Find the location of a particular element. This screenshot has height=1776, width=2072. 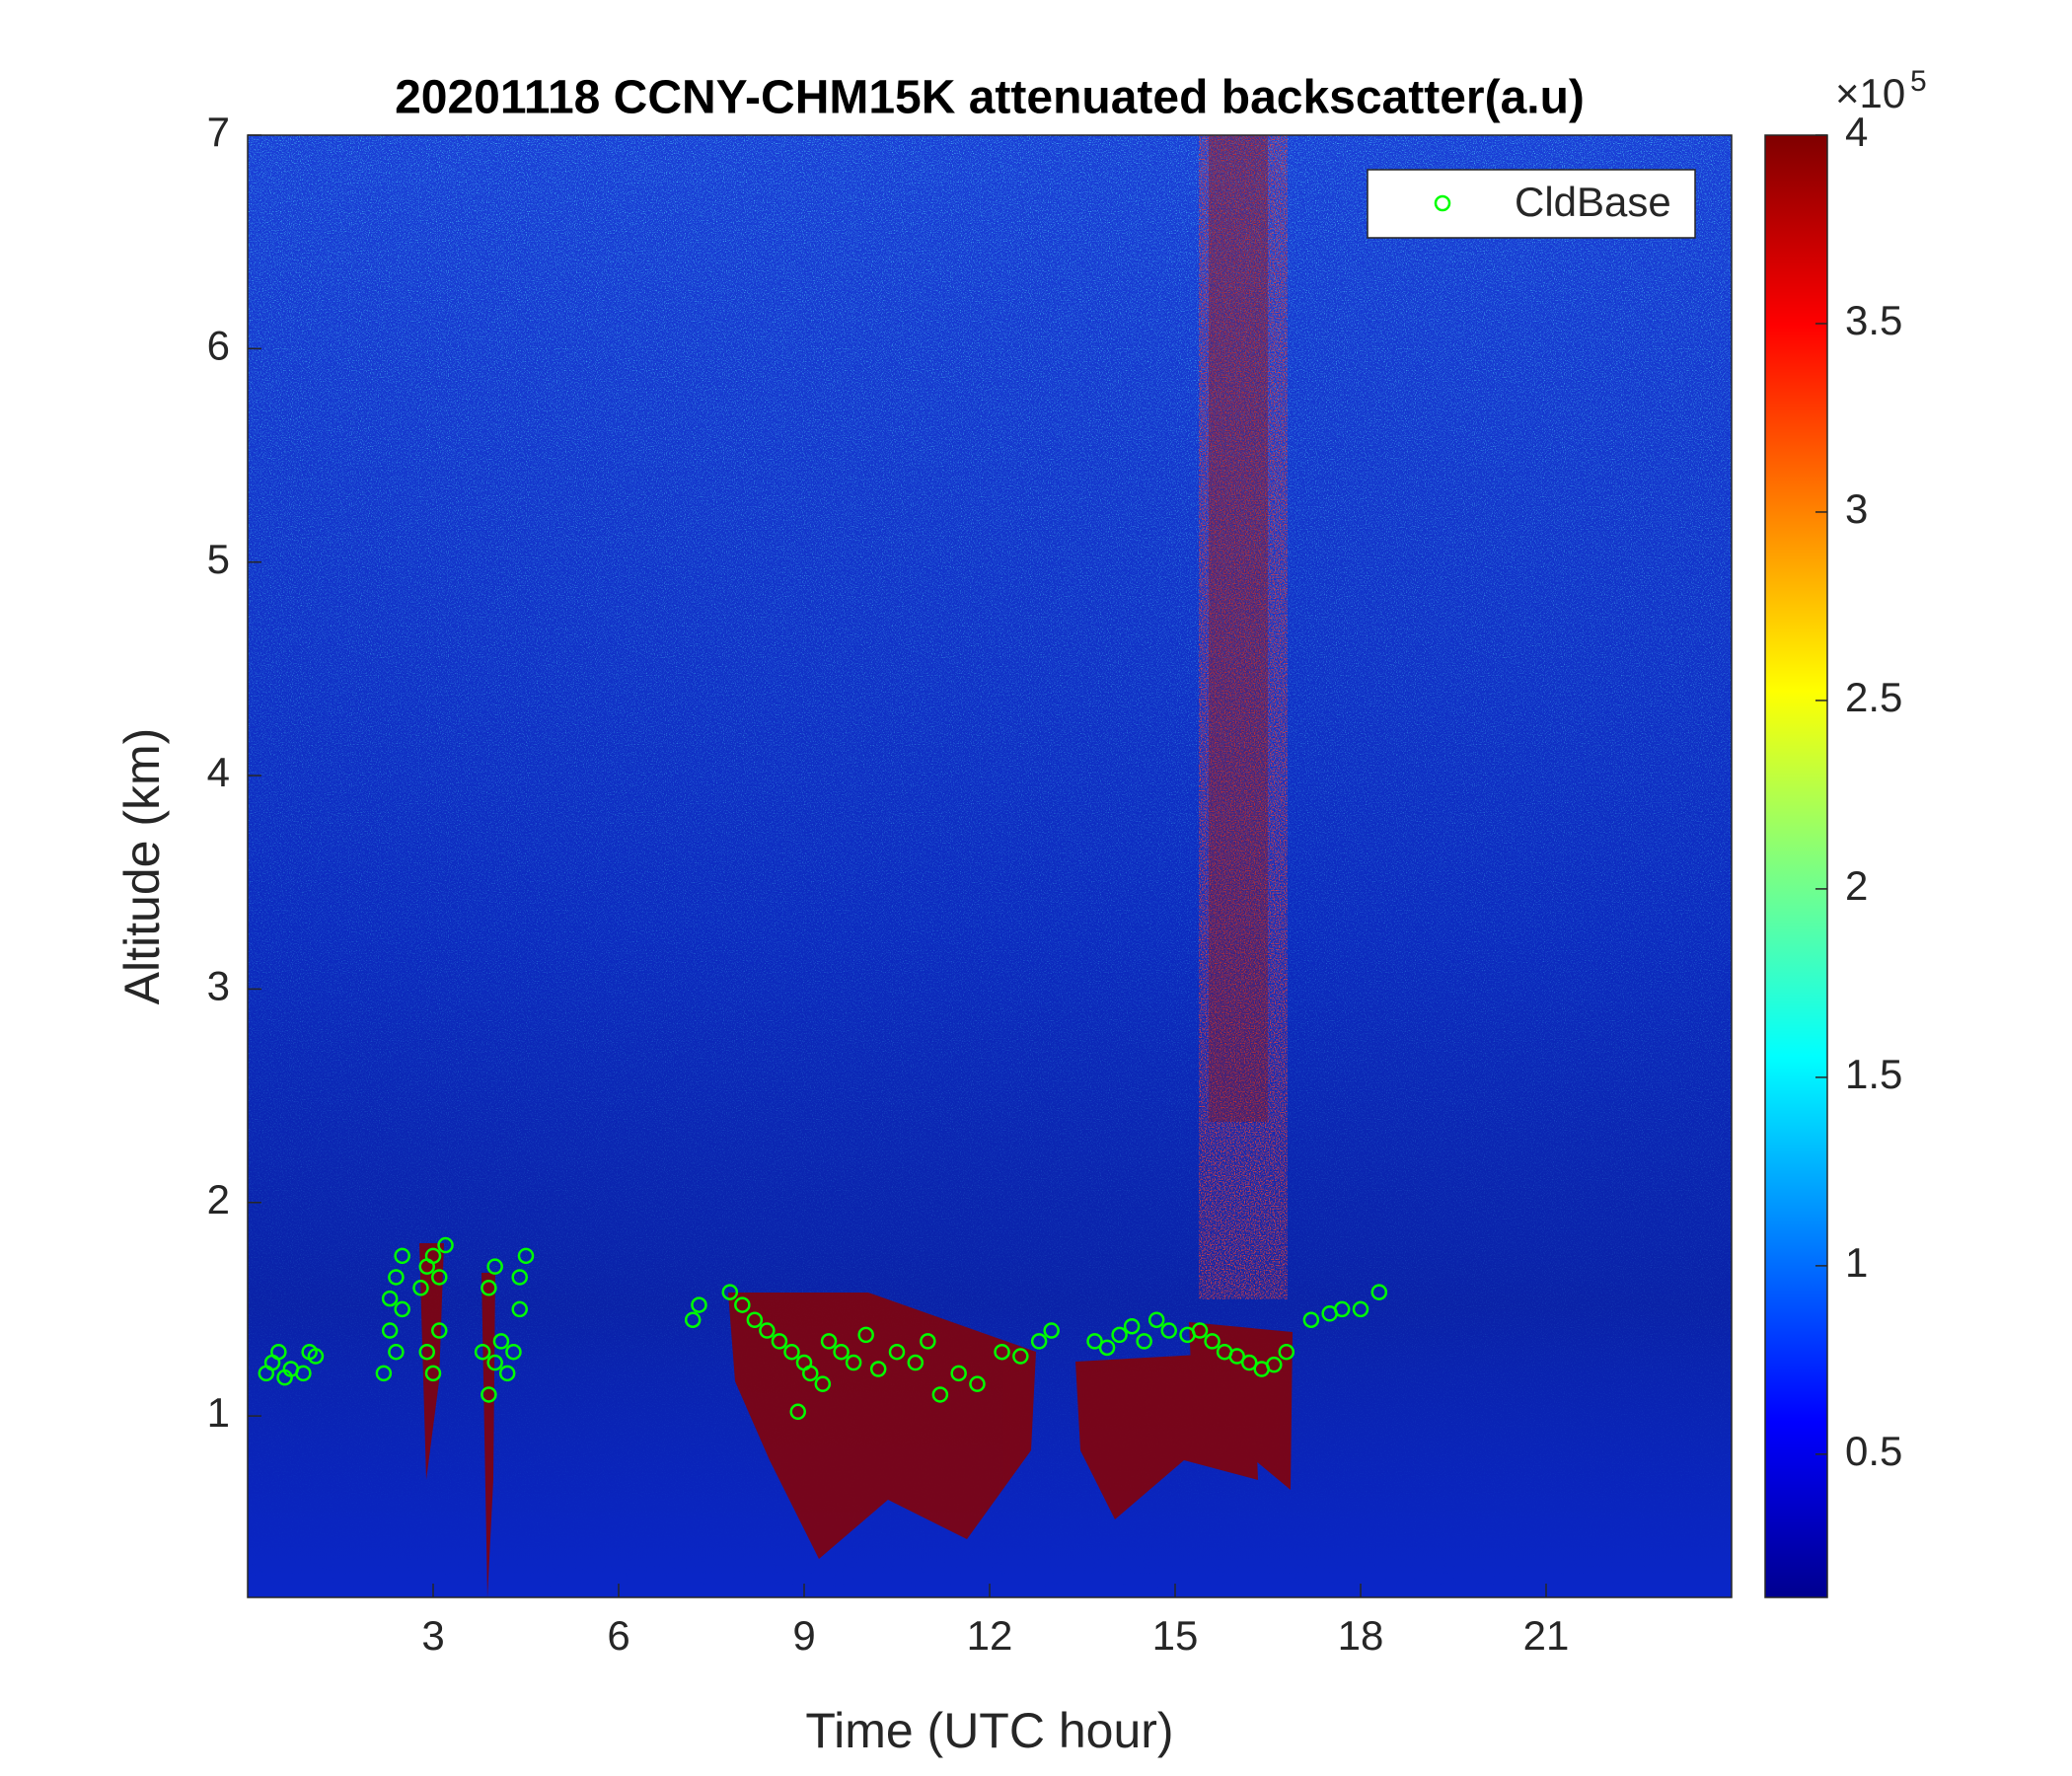

y-tick-label: 6 is located at coordinates (218, 345).